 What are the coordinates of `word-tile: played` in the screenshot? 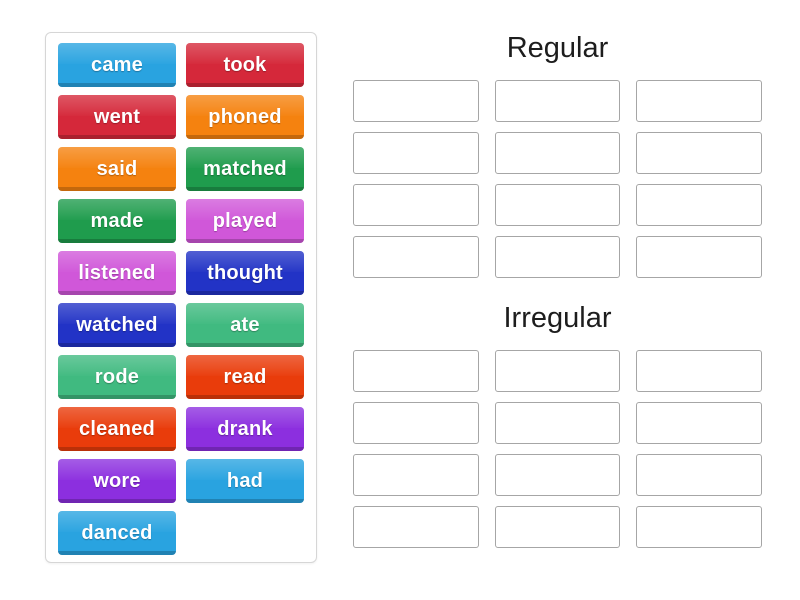 It's located at (245, 221).